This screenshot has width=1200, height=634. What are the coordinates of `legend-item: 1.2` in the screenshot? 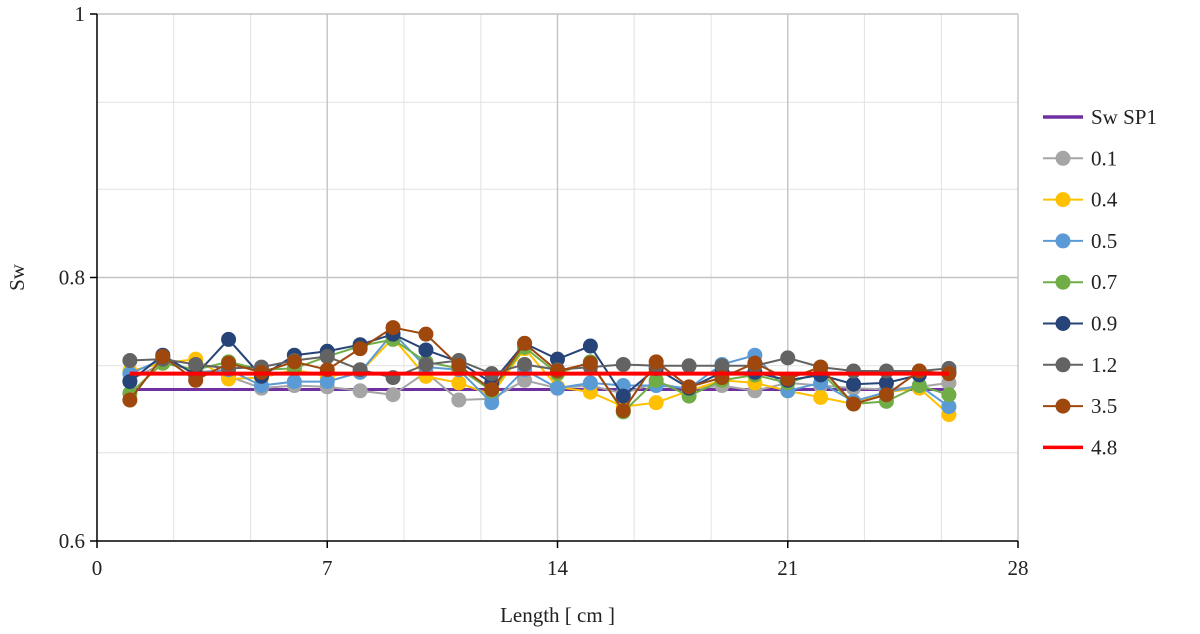 It's located at (1080, 365).